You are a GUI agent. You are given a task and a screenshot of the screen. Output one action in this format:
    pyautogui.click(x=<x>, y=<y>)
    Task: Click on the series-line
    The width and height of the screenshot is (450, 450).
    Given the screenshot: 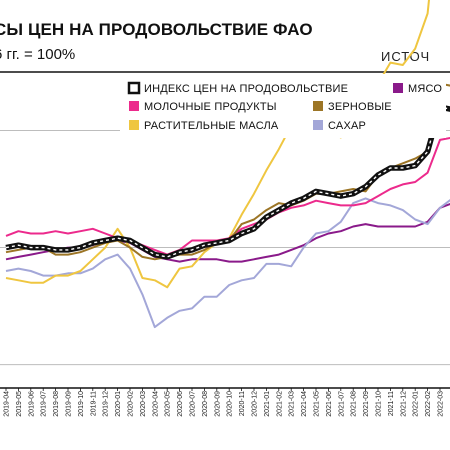 What is the action you would take?
    pyautogui.click(x=227, y=232)
    